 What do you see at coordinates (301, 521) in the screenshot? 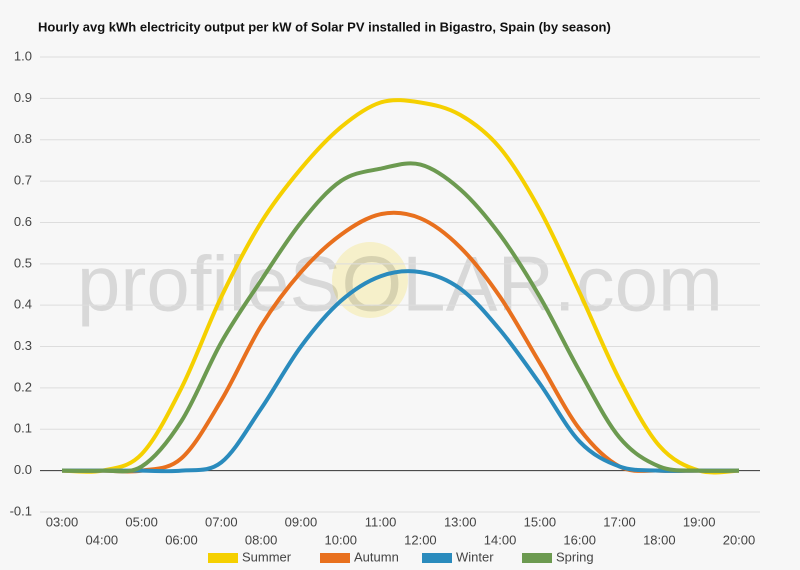
I see `x-tick-label: 09:00` at bounding box center [301, 521].